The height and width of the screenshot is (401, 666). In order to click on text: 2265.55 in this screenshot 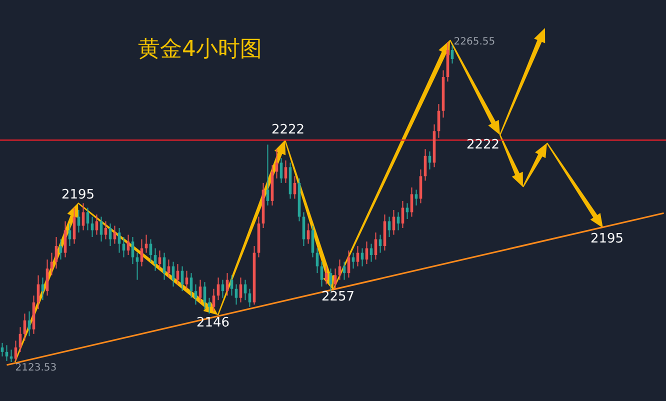, I will do `click(475, 42)`.